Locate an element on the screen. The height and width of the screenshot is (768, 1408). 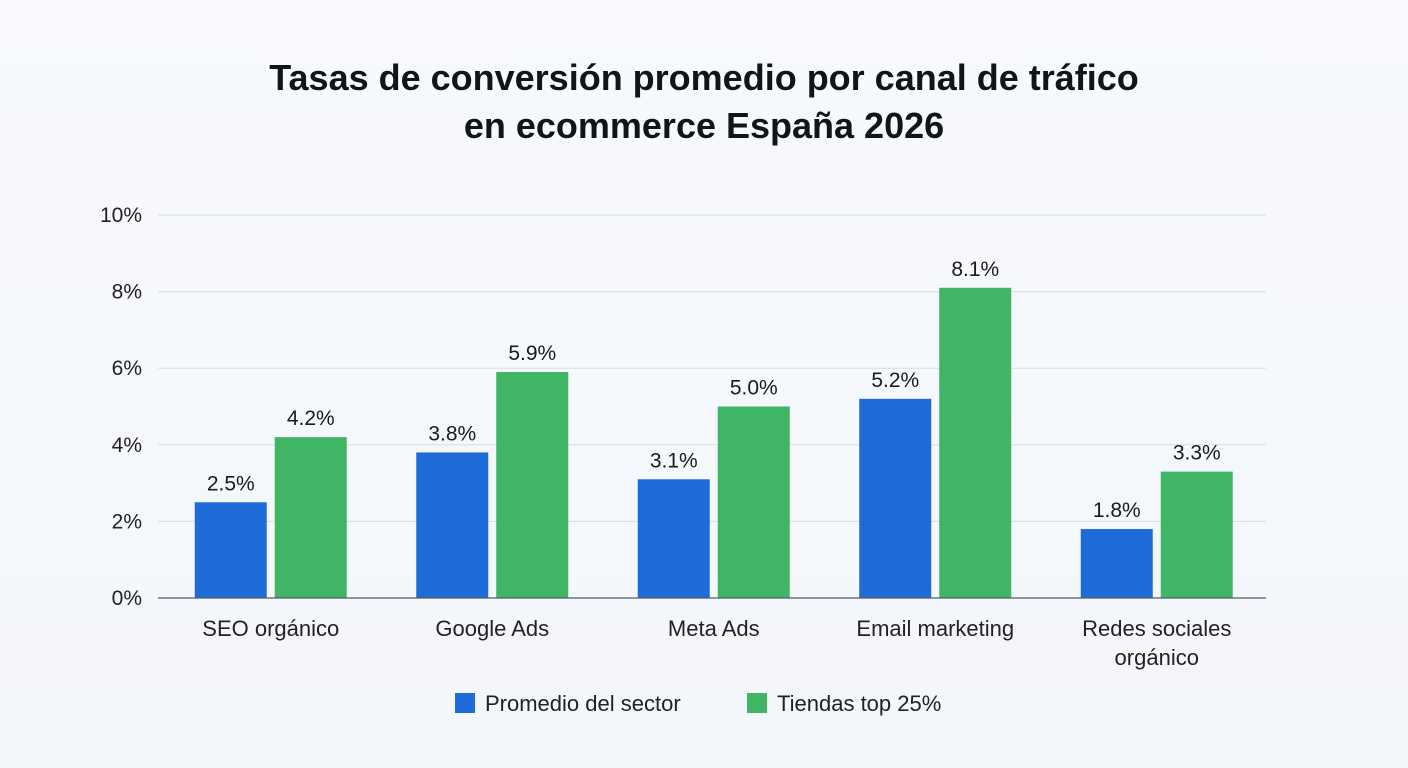
y-tick-label: 2% is located at coordinates (127, 521).